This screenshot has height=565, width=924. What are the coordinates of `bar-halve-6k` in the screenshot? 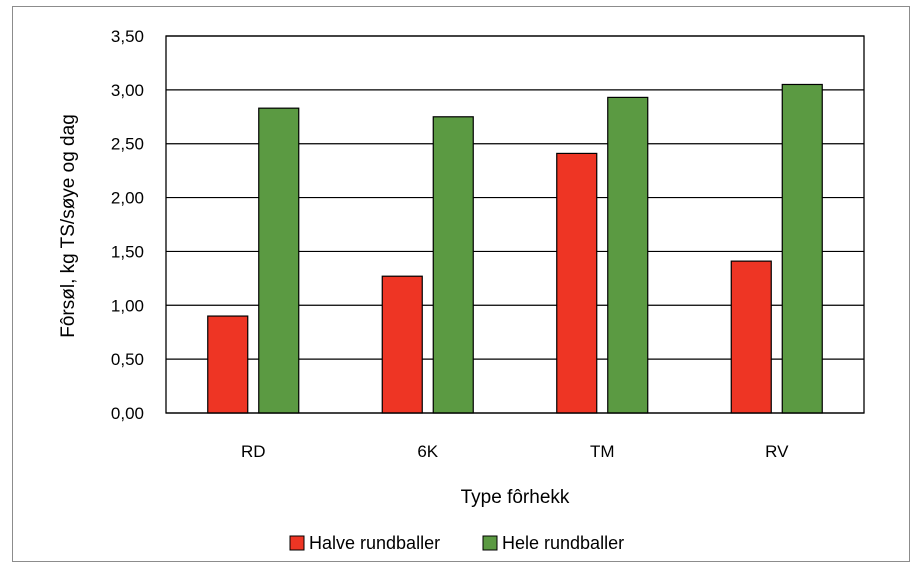 It's located at (402, 344).